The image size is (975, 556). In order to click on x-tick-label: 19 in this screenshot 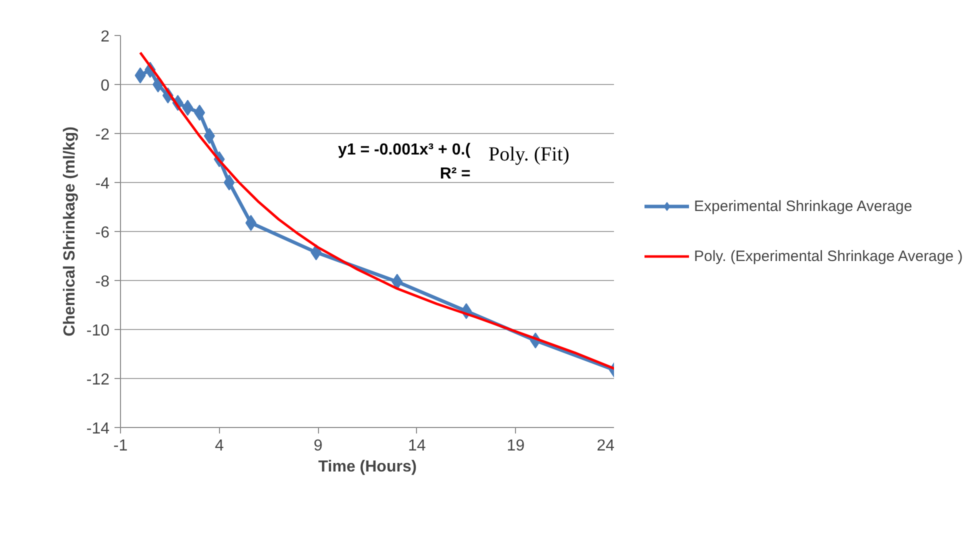, I will do `click(515, 446)`.